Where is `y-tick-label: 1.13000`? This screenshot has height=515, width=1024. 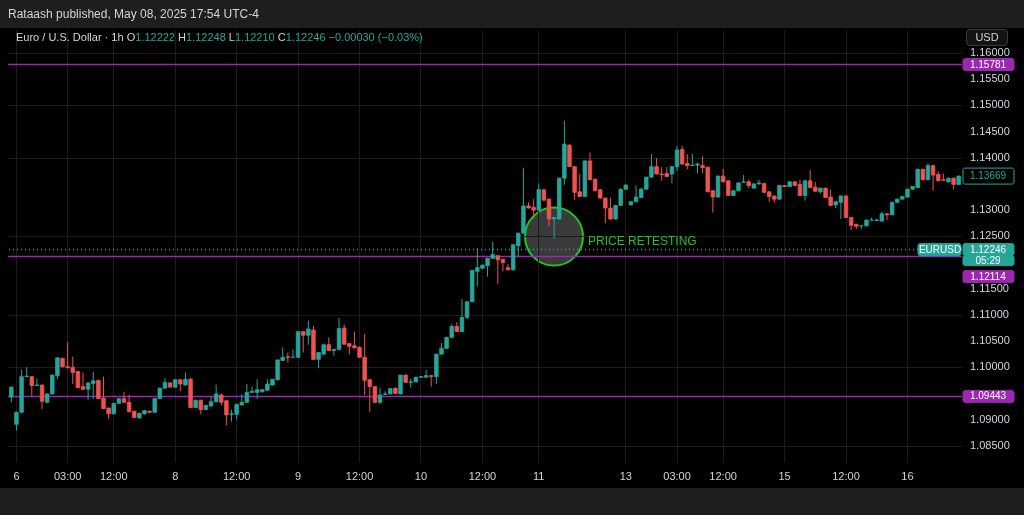 y-tick-label: 1.13000 is located at coordinates (990, 209).